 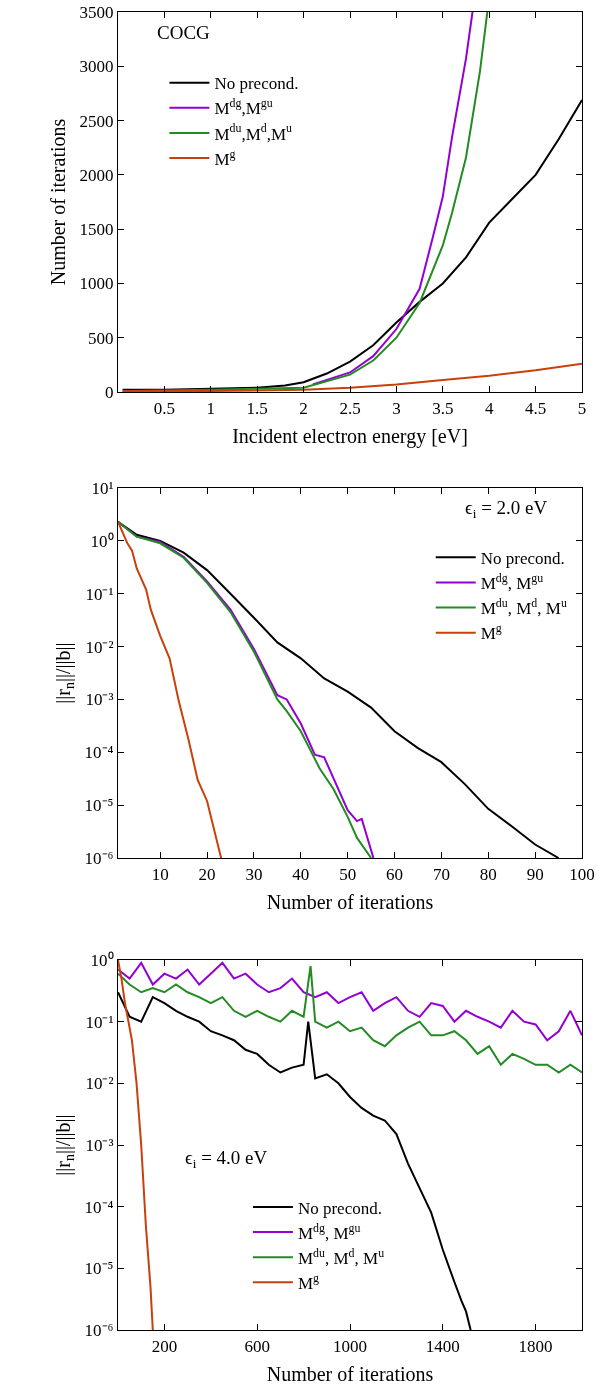 I want to click on x-tick-label: 5, so click(x=582, y=408).